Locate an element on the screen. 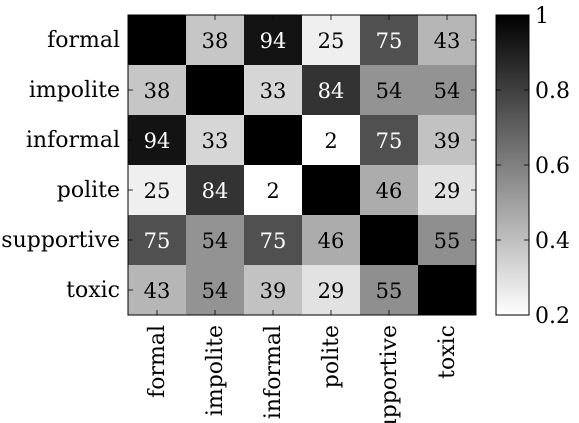  cell-value-polite-toxic: 29 is located at coordinates (447, 191).